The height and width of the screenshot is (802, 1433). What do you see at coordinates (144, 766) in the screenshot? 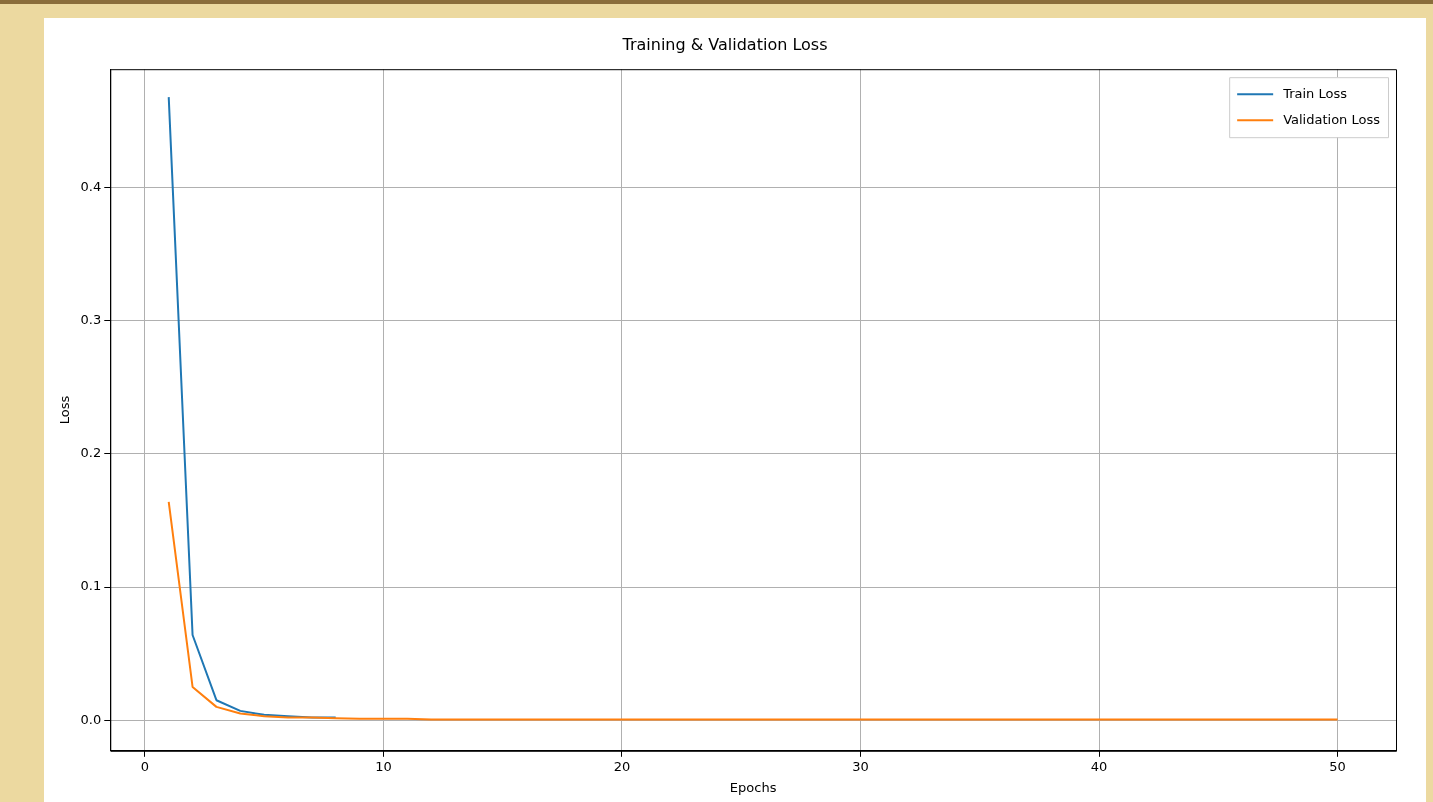
I see `x-tick-label: 0` at bounding box center [144, 766].